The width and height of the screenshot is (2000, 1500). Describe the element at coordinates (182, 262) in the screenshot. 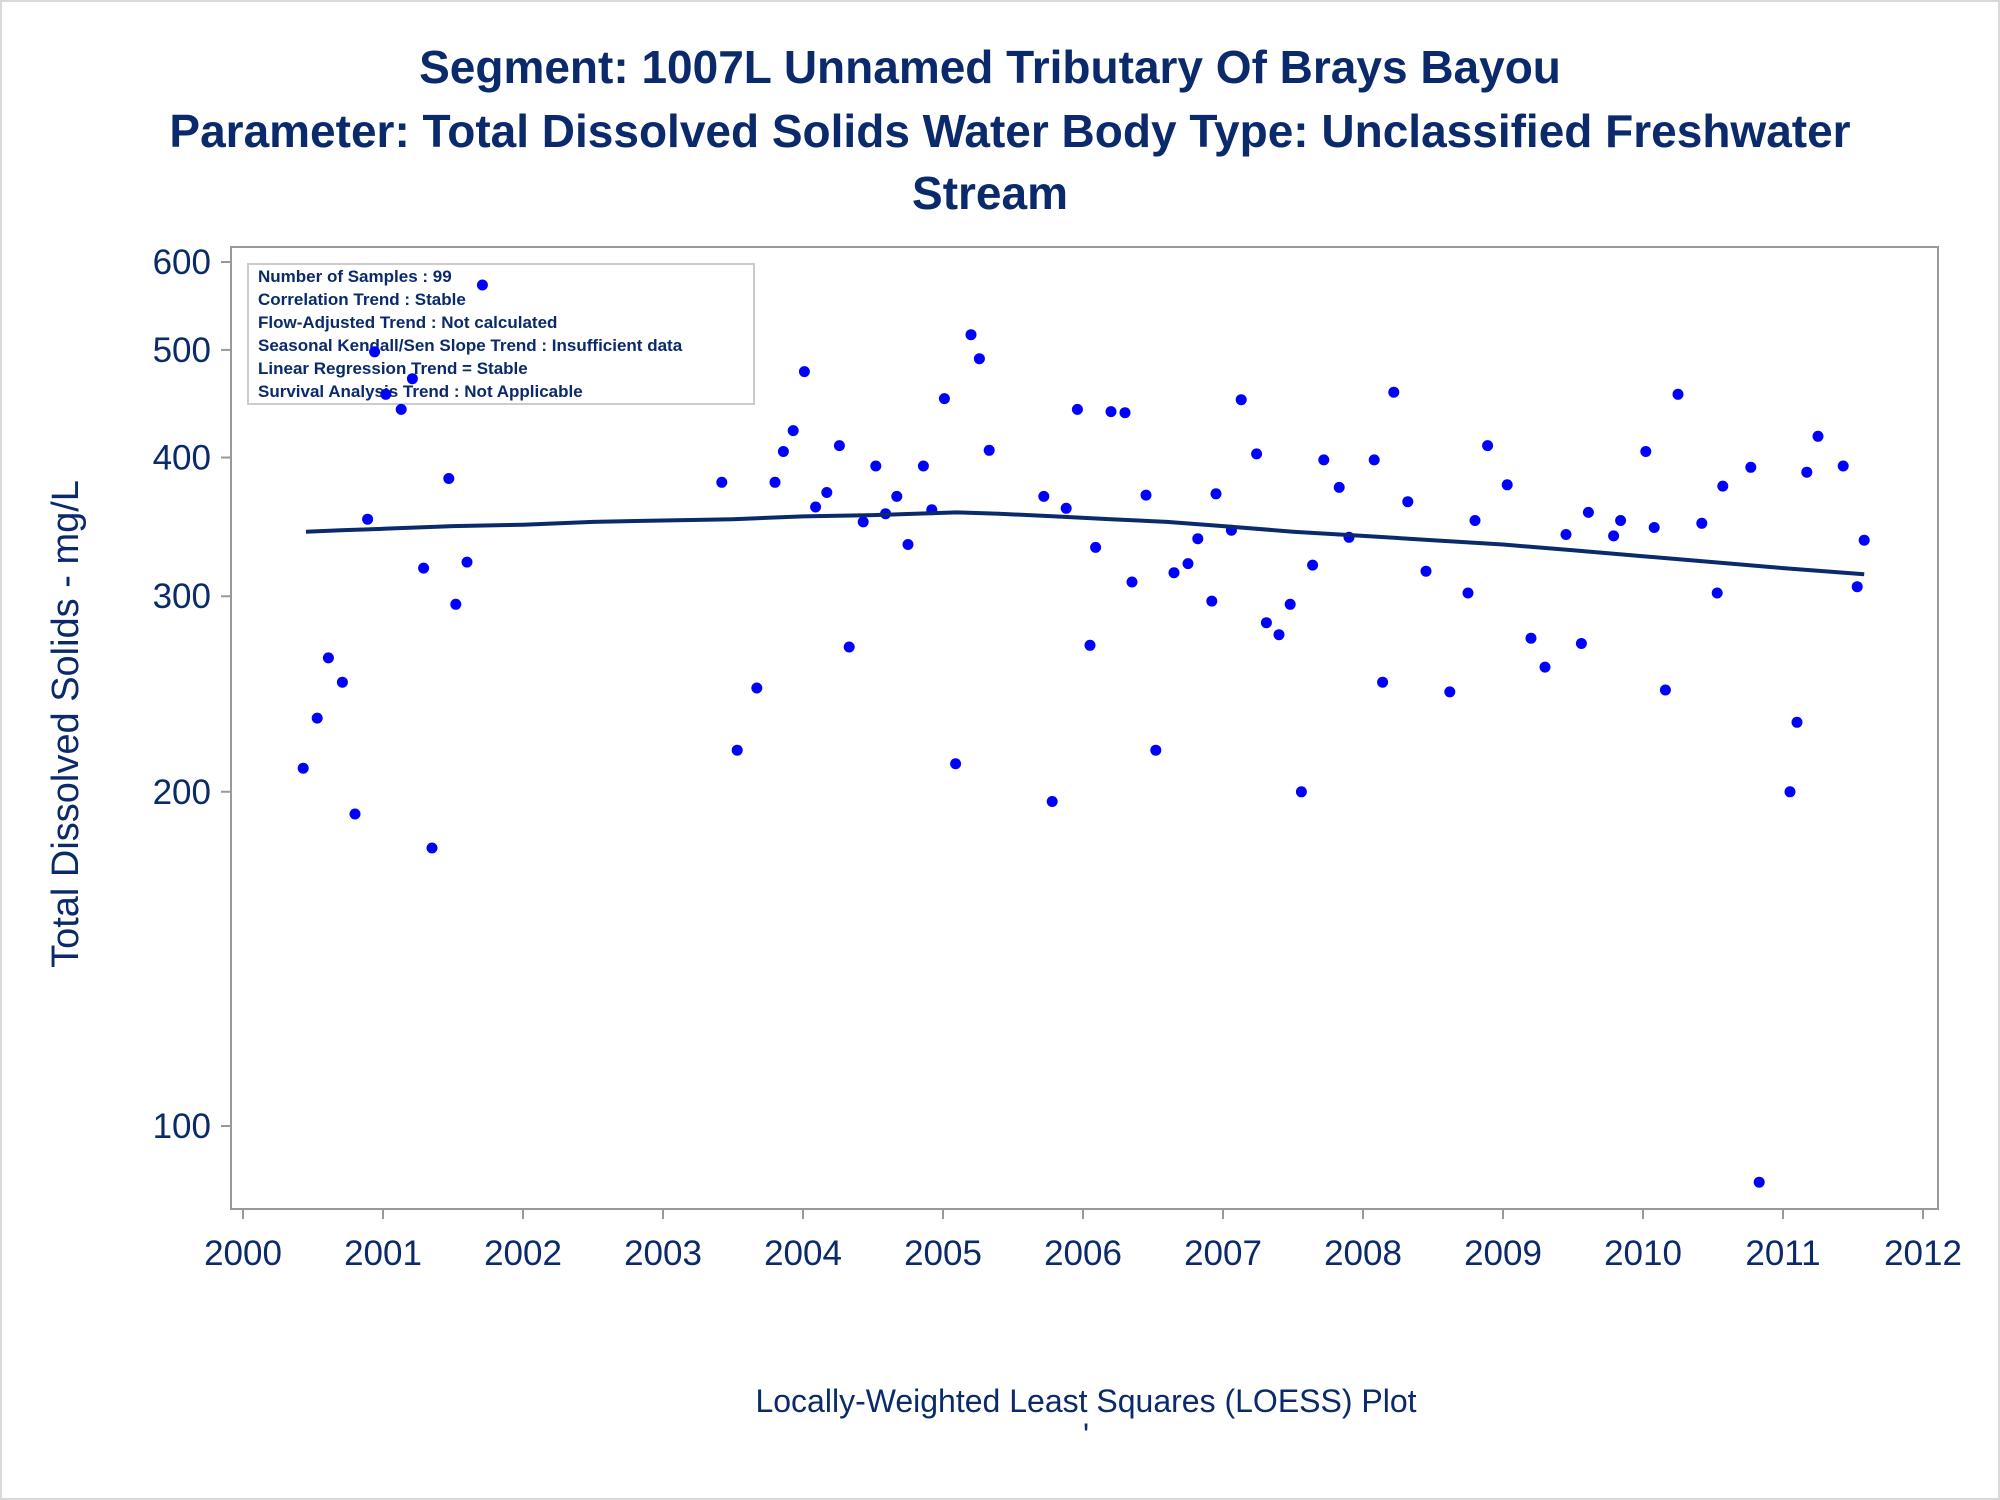

I see `y-tick-label-600: 600` at that location.